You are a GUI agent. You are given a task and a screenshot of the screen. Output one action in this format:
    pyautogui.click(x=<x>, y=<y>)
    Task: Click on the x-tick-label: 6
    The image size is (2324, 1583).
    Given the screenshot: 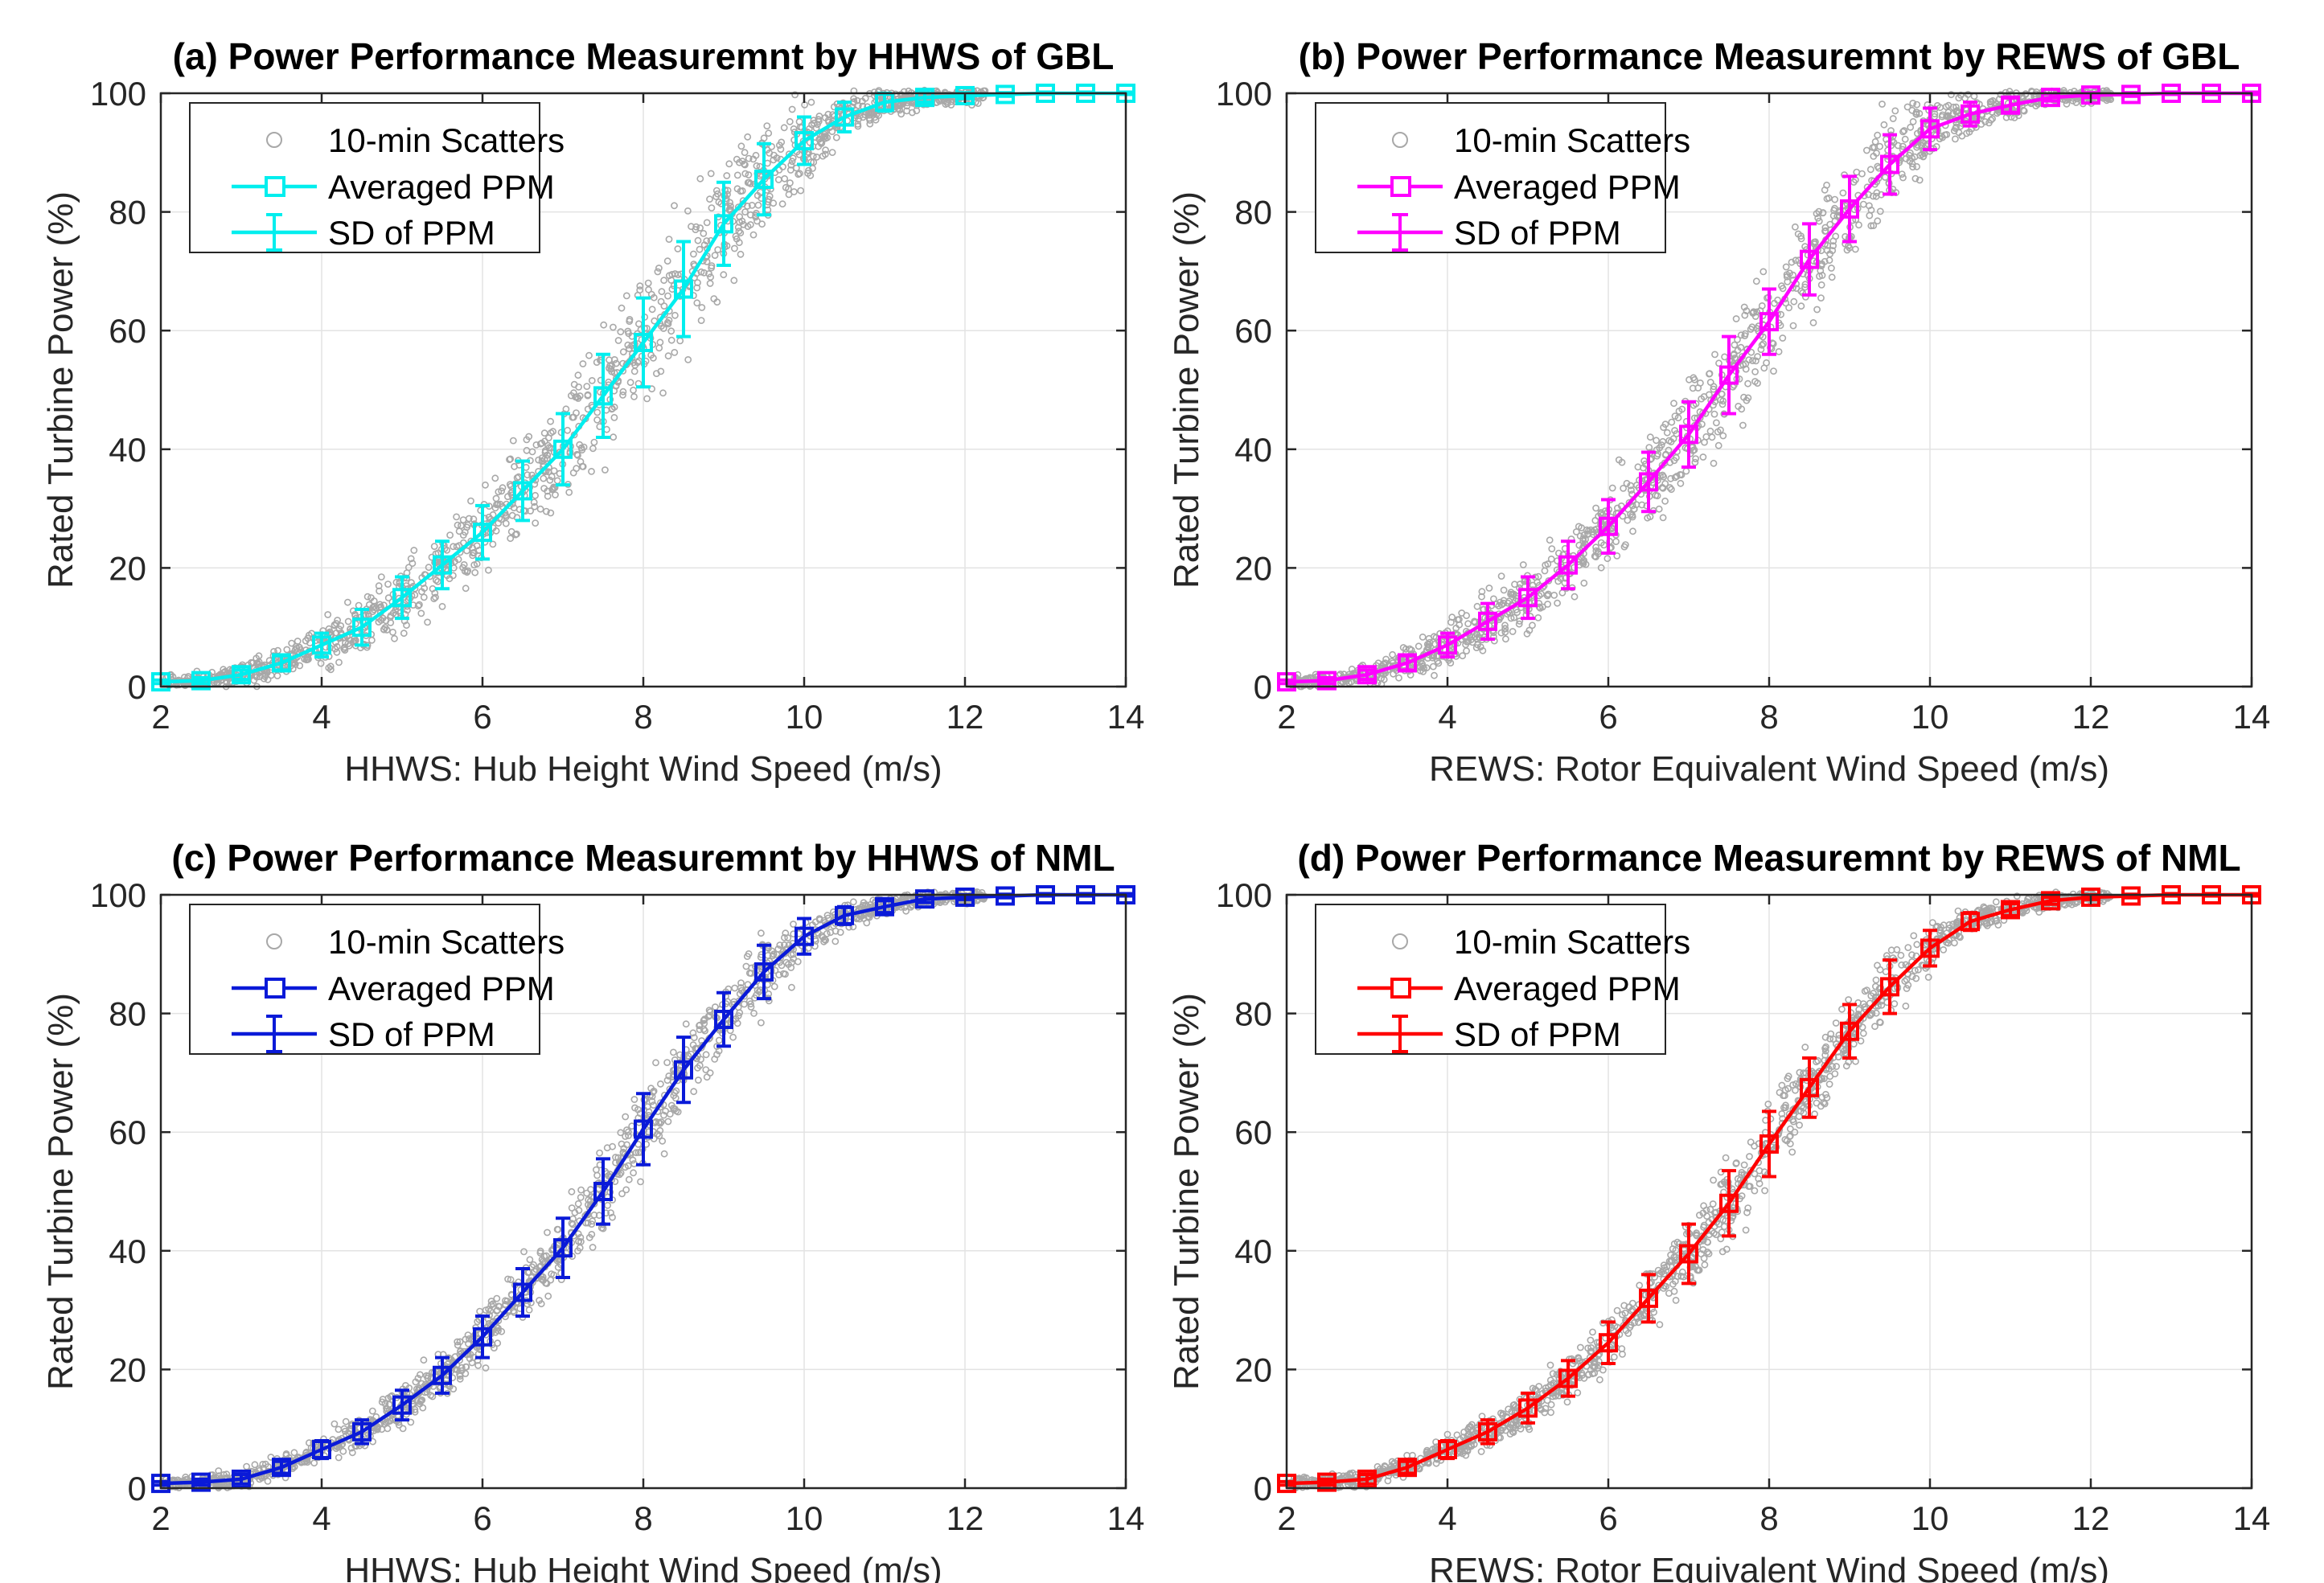 What is the action you would take?
    pyautogui.click(x=482, y=1518)
    